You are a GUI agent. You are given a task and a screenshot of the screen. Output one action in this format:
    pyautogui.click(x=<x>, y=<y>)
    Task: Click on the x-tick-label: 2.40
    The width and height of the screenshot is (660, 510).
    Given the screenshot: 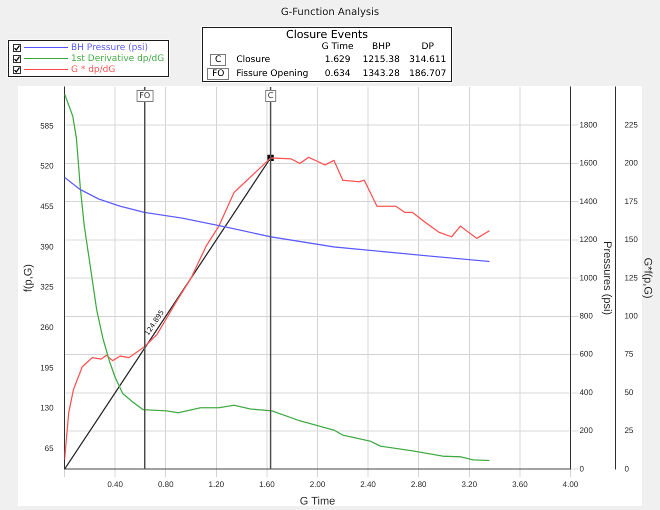 What is the action you would take?
    pyautogui.click(x=368, y=485)
    